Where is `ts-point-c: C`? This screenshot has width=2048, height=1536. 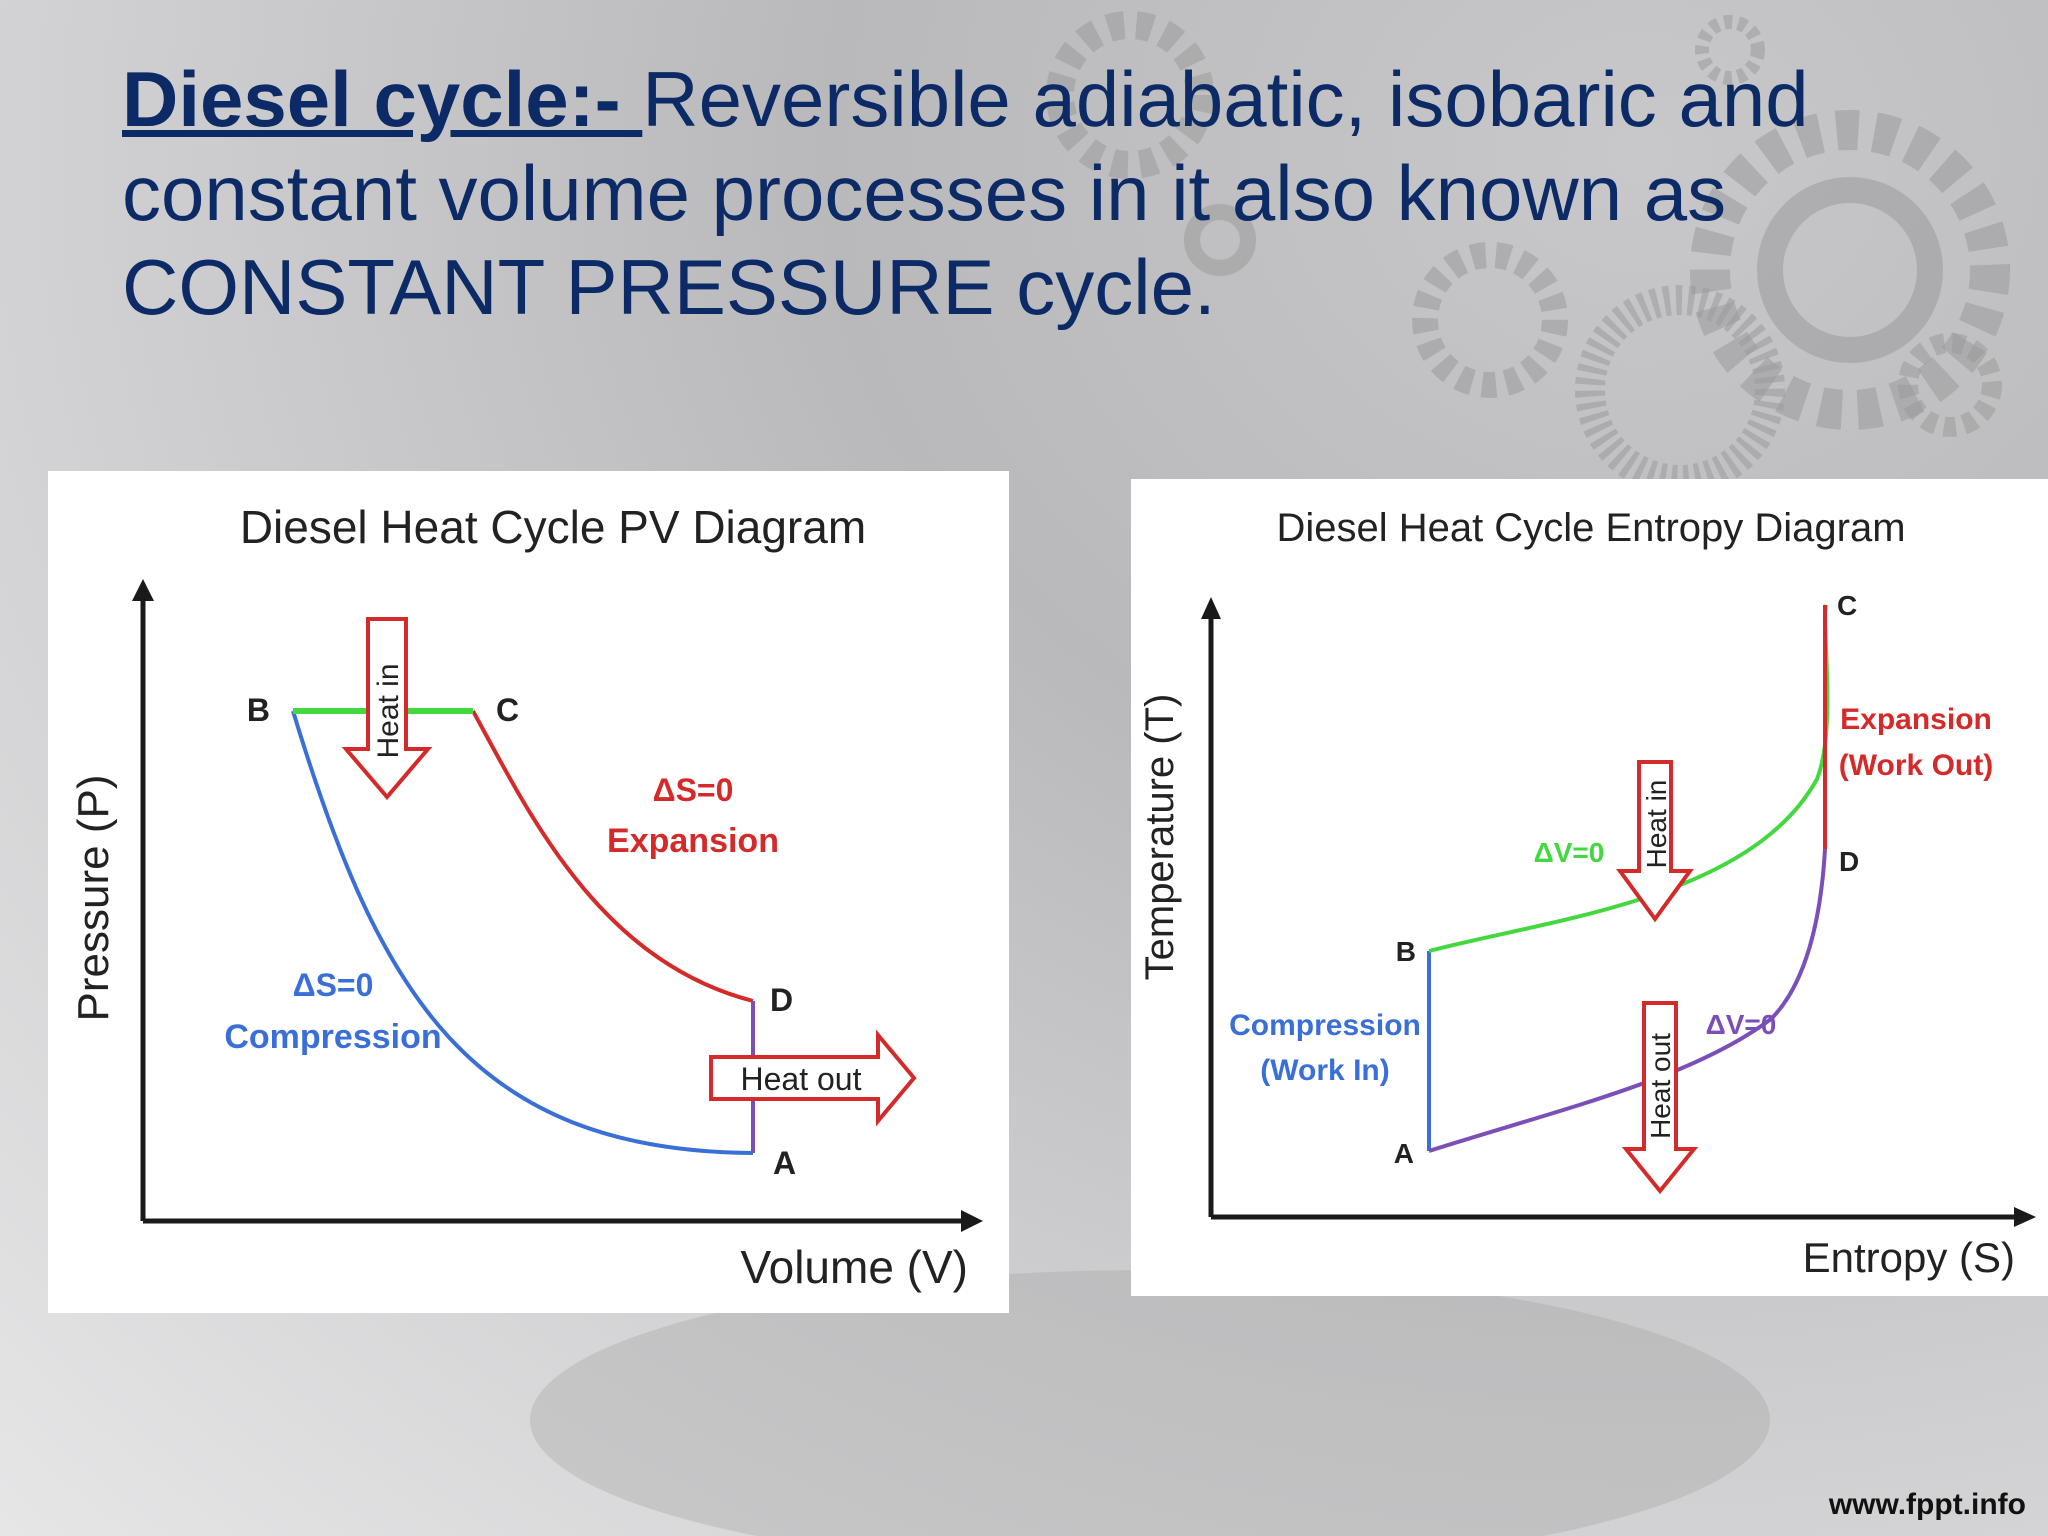 ts-point-c: C is located at coordinates (1847, 605).